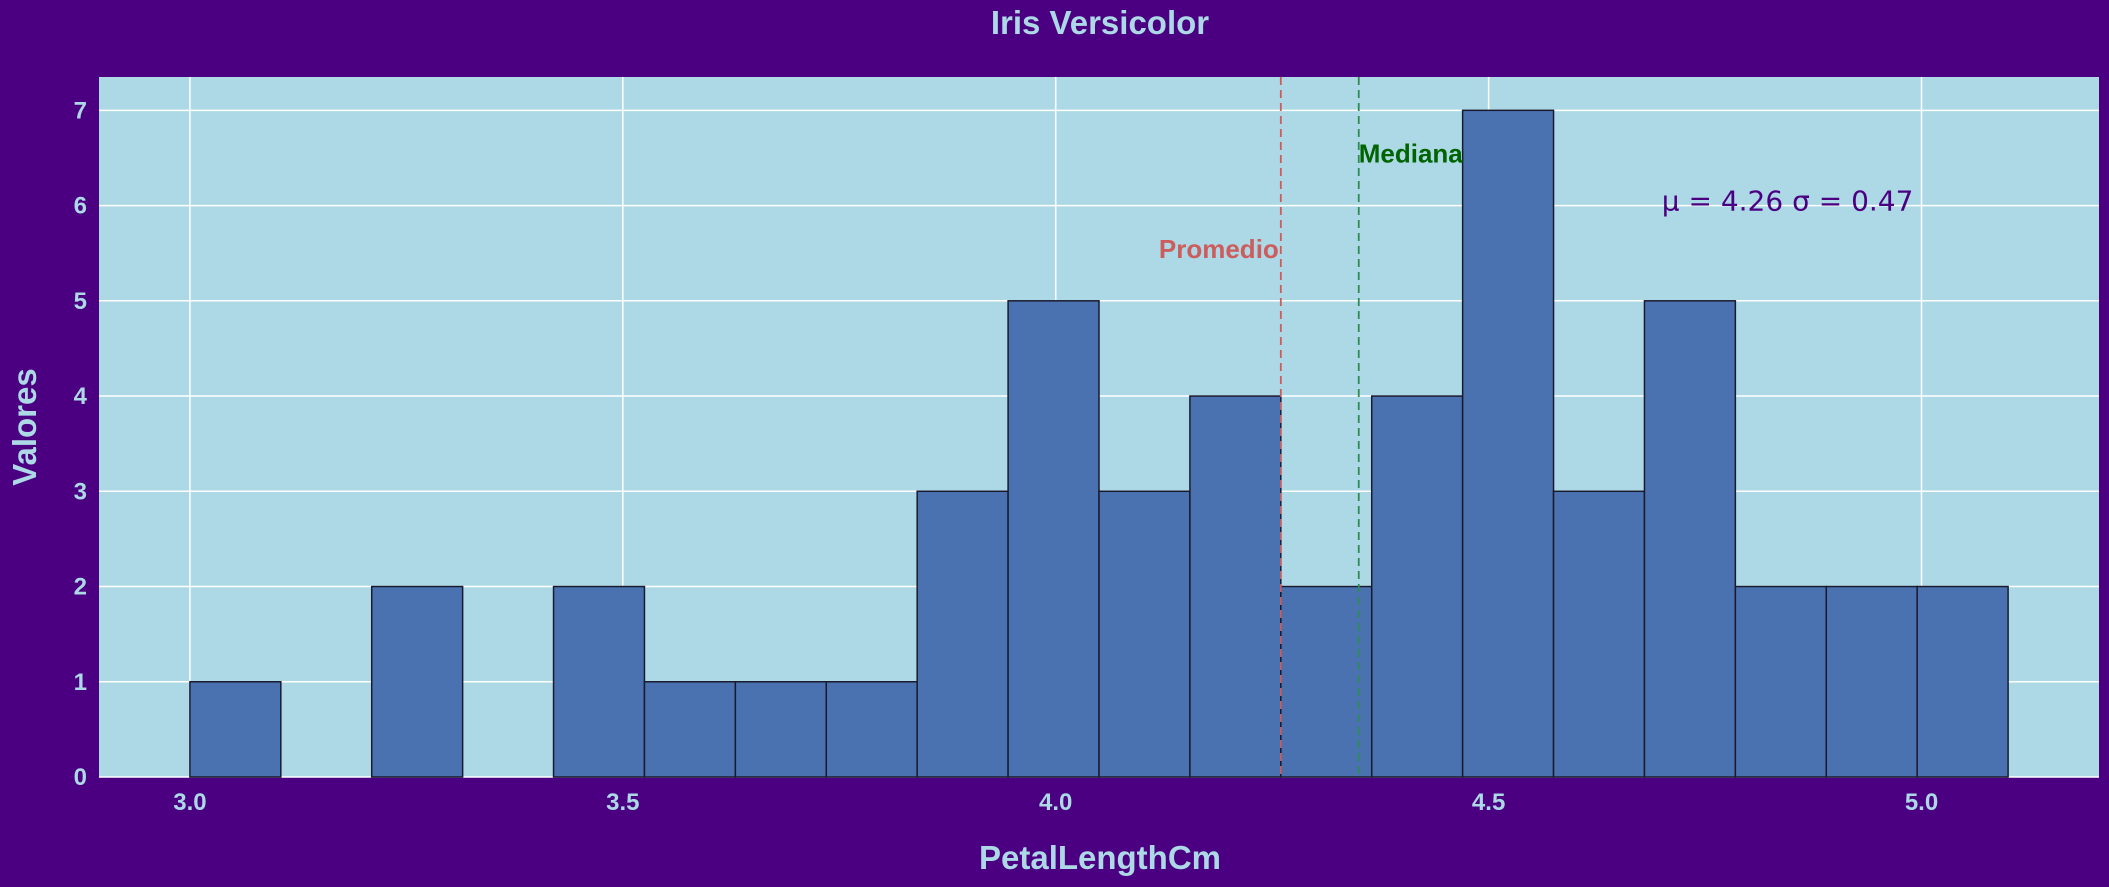 The height and width of the screenshot is (887, 2109). I want to click on median-annotation: Mediana, so click(1411, 154).